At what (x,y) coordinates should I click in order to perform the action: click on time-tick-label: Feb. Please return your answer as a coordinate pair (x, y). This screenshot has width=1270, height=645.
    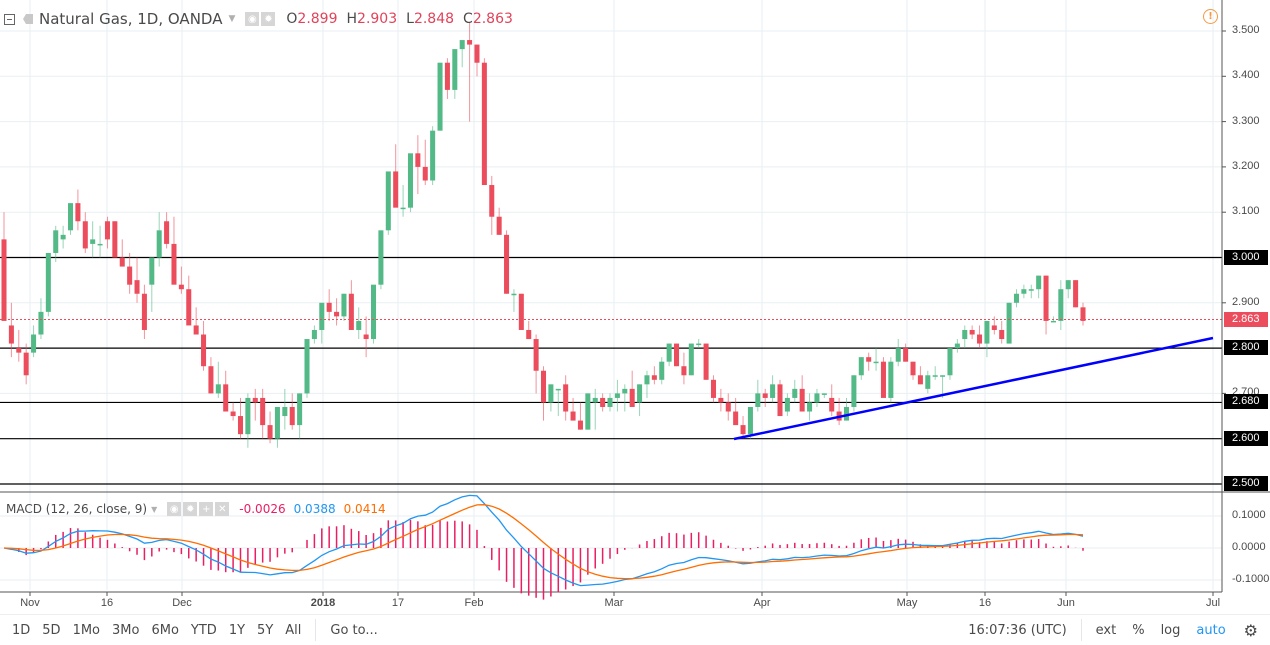
    Looking at the image, I should click on (474, 603).